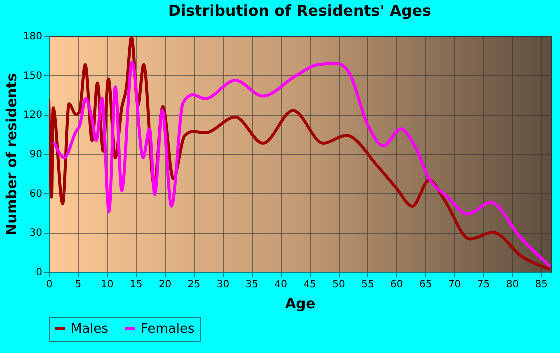  I want to click on legend-label: Females, so click(168, 329).